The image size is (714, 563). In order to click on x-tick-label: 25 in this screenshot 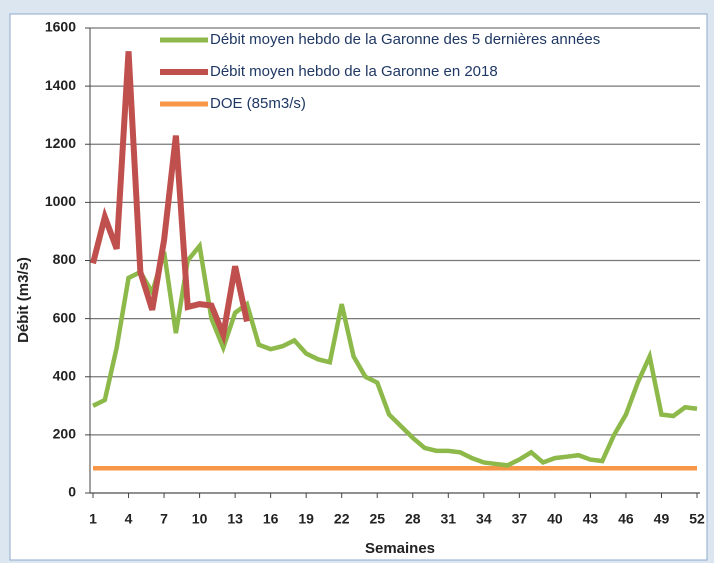, I will do `click(377, 519)`.